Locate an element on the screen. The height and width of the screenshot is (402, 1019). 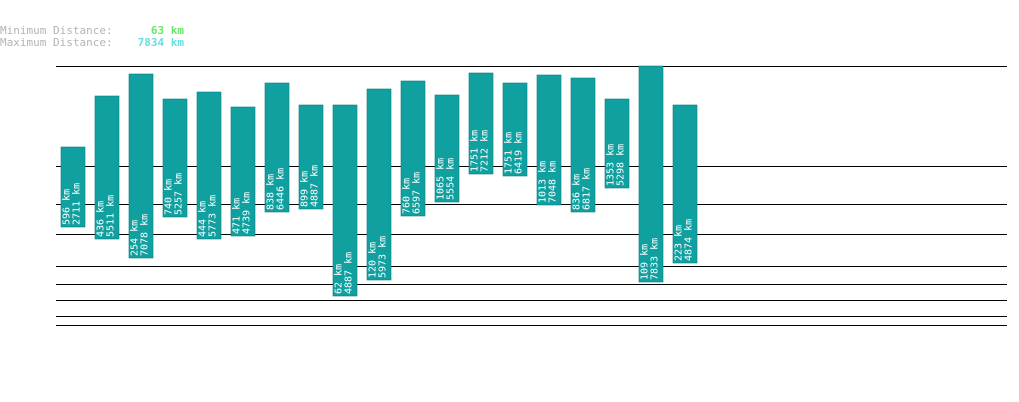
bar-group: 62 km 4887 km is located at coordinates (345, 200).